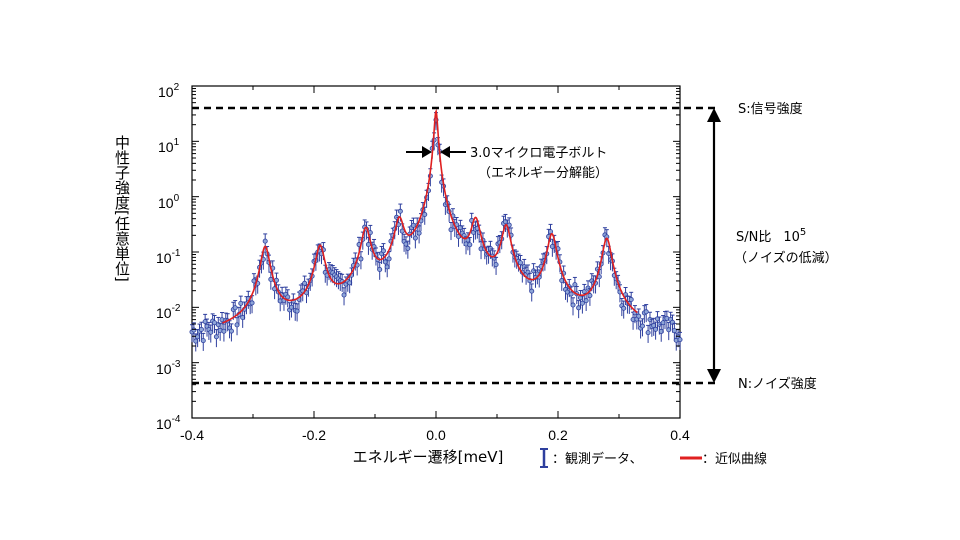 The image size is (960, 540). Describe the element at coordinates (734, 459) in the screenshot. I see `legend-fit-label: ：近似曲線` at that location.